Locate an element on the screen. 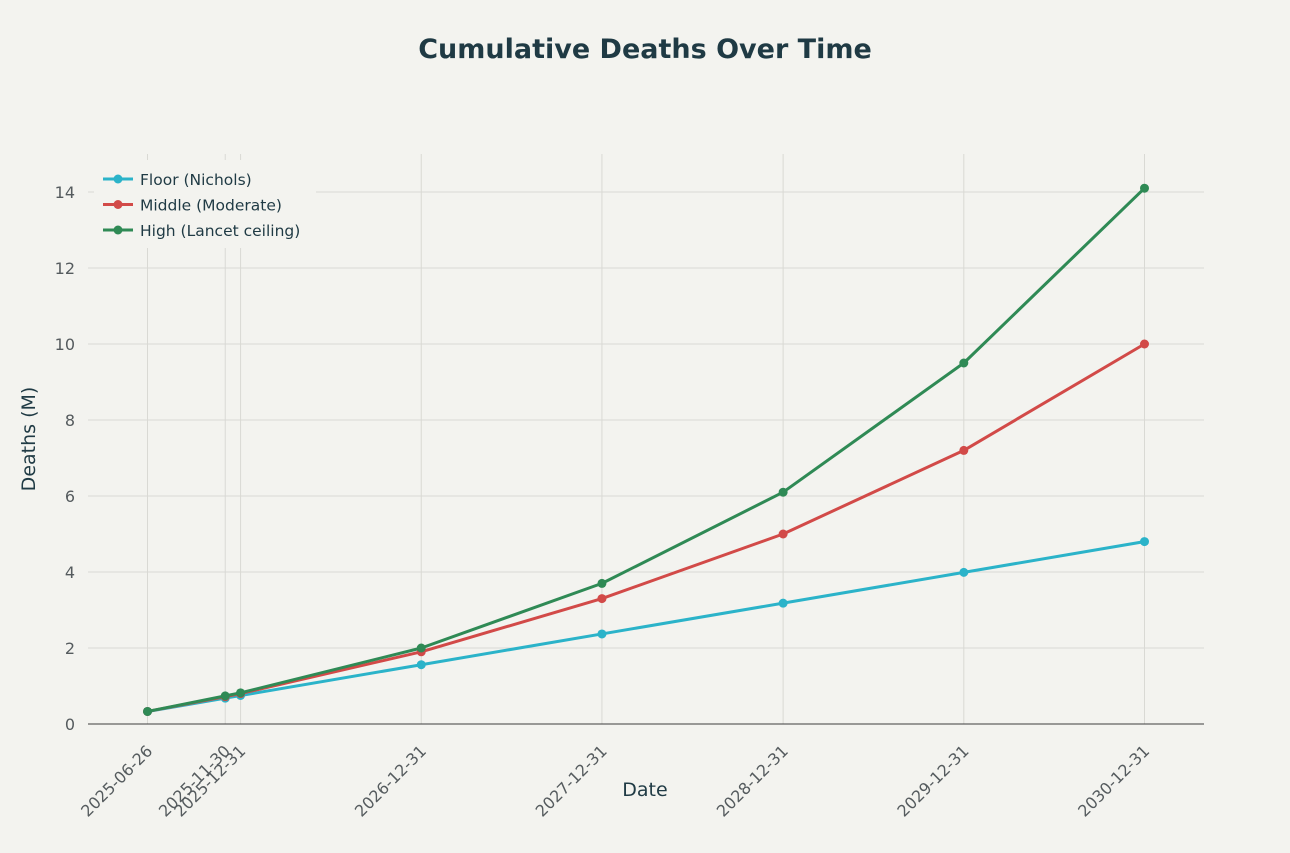 The image size is (1290, 853). legend-item: Middle (Moderate) is located at coordinates (192, 206).